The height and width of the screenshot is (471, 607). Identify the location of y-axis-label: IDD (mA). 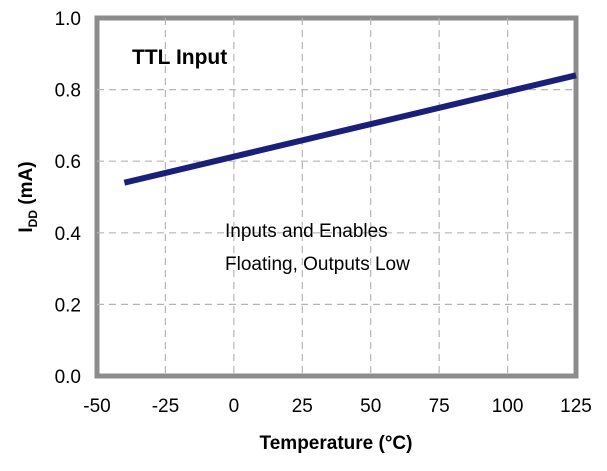
(28, 196).